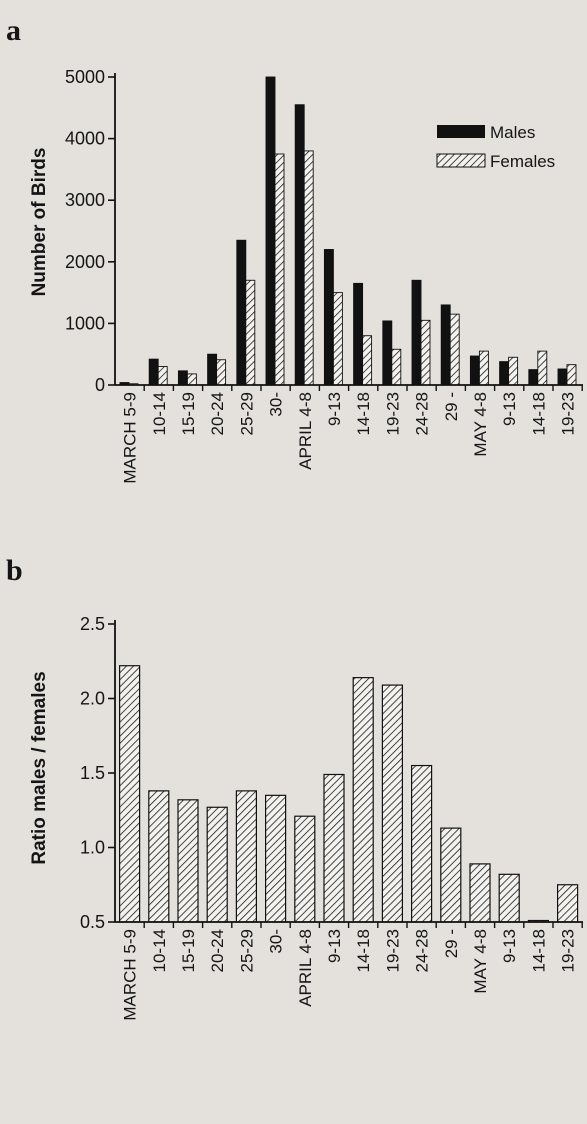 The width and height of the screenshot is (587, 1124). Describe the element at coordinates (522, 161) in the screenshot. I see `legend-females-label: Females` at that location.